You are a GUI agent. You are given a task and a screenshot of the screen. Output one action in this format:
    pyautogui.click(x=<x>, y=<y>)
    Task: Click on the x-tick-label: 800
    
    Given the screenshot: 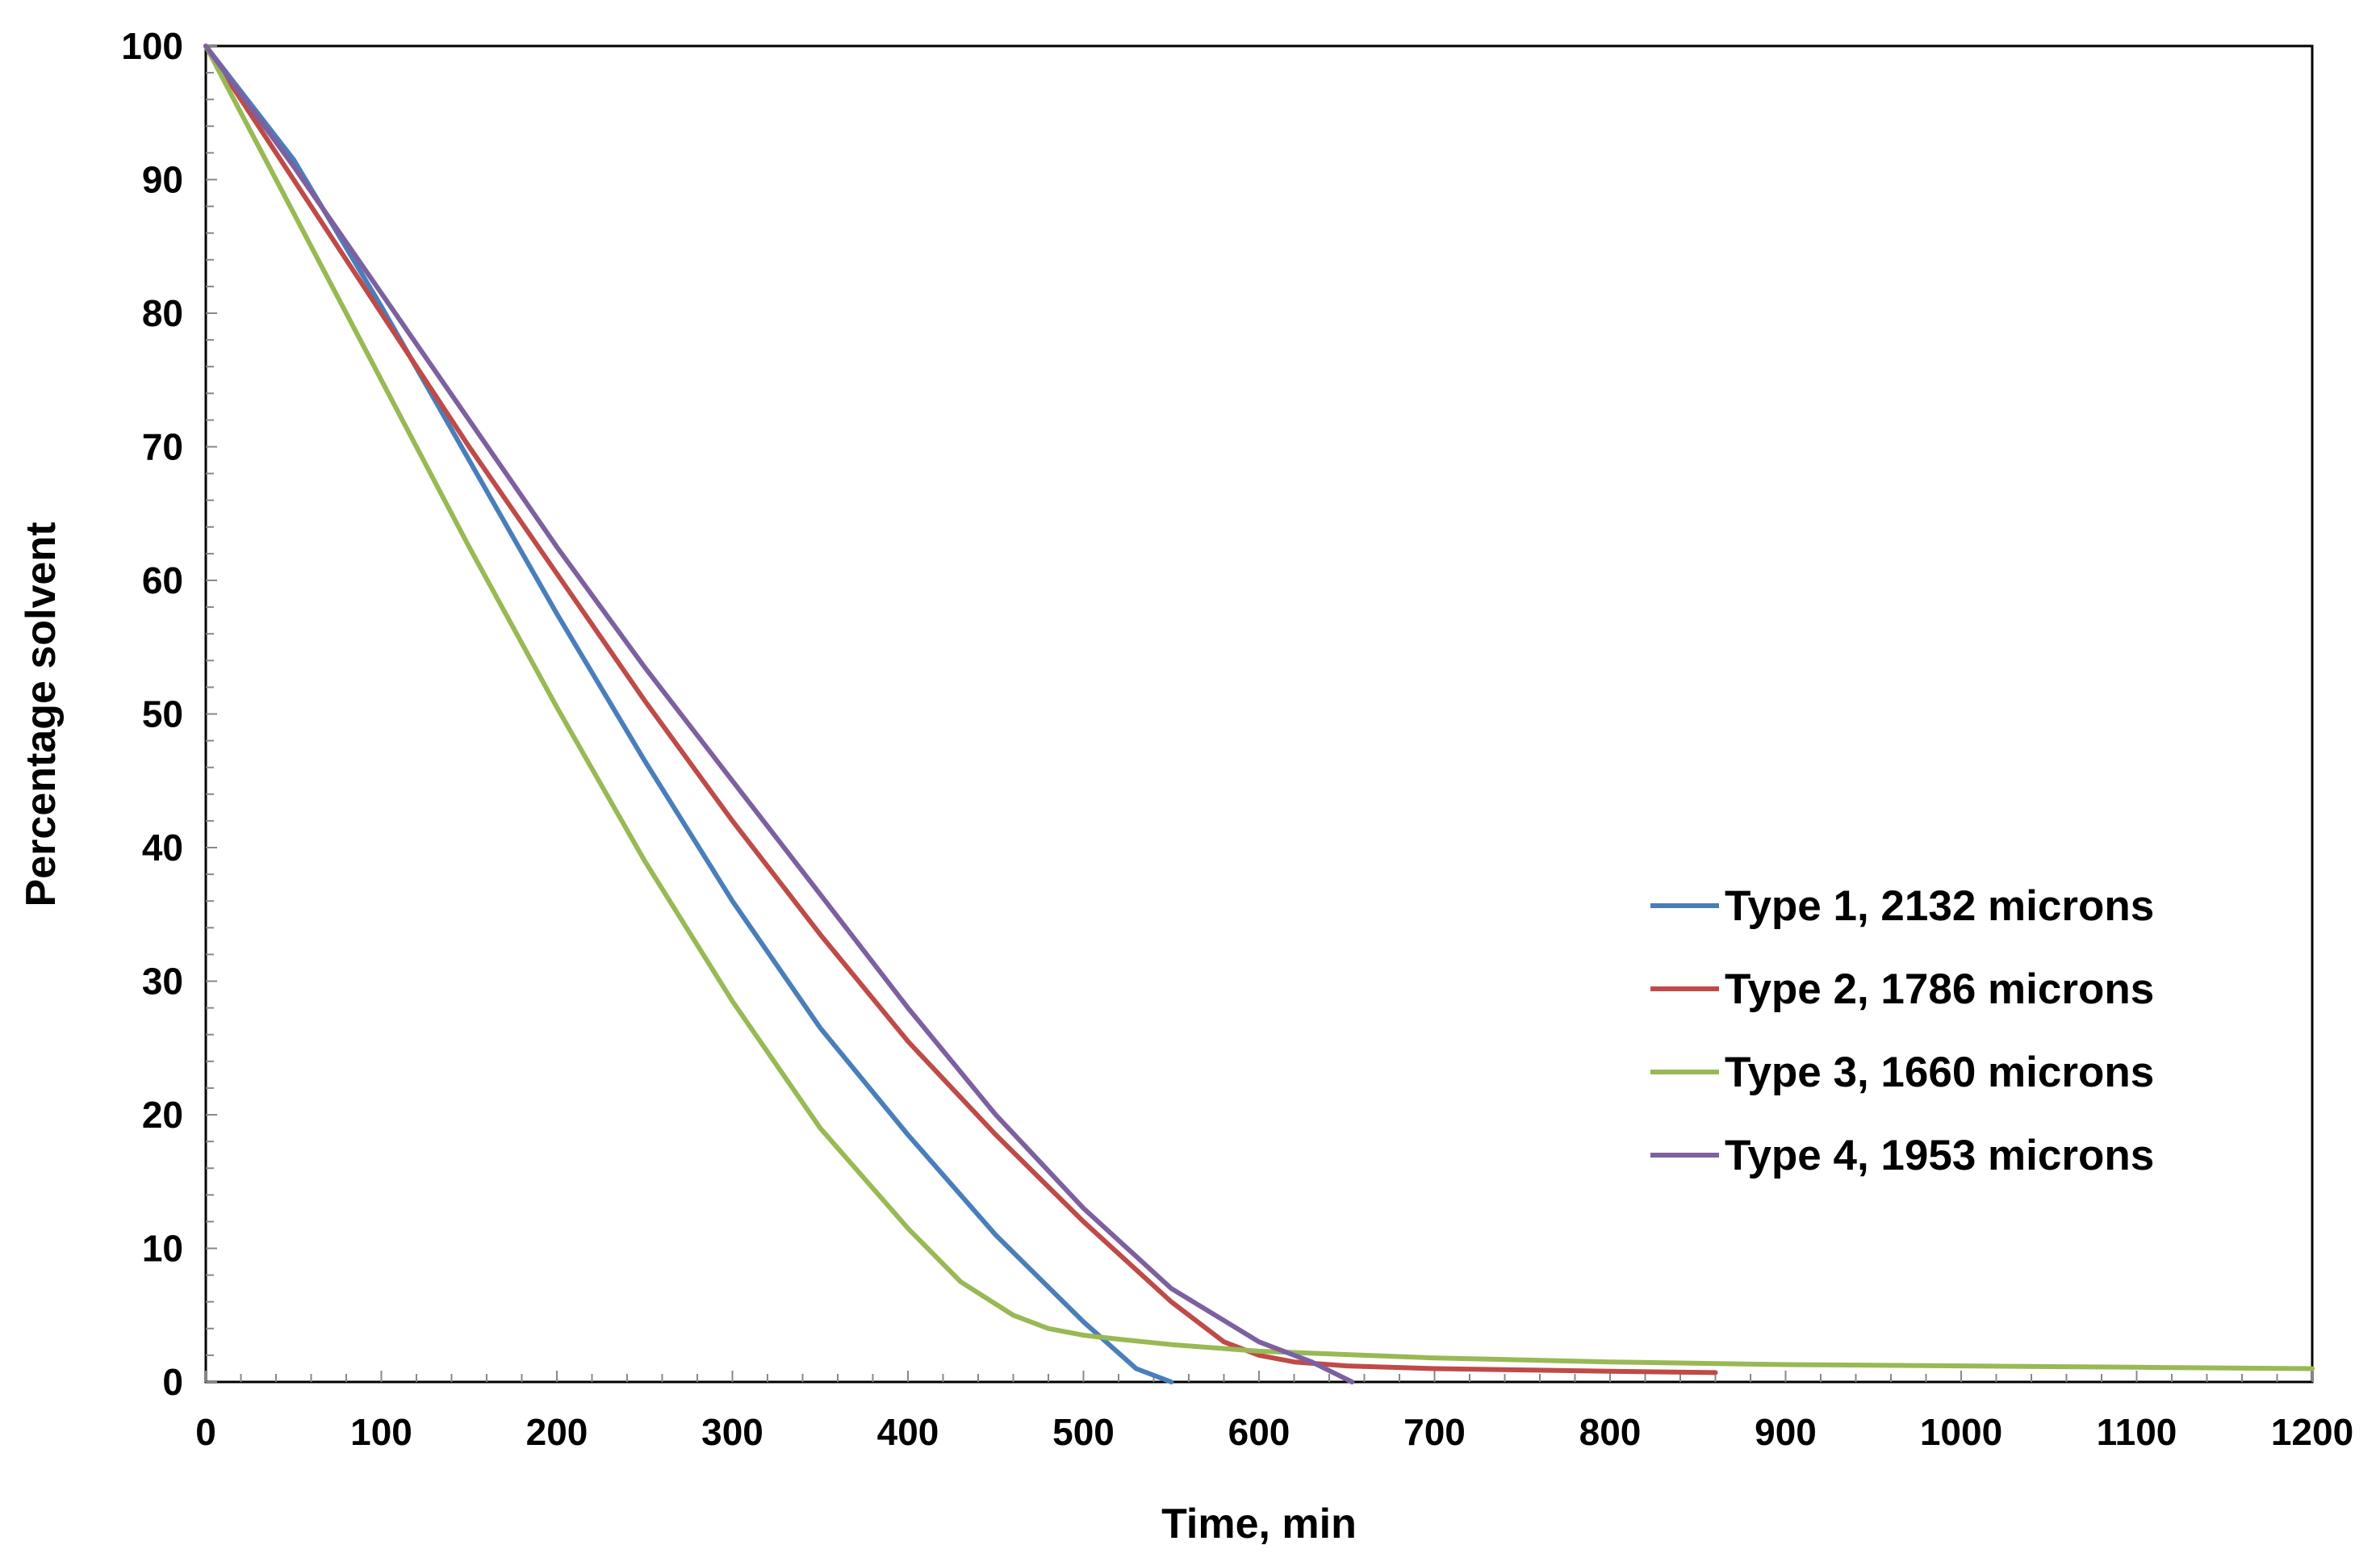 What is the action you would take?
    pyautogui.click(x=1610, y=1432)
    